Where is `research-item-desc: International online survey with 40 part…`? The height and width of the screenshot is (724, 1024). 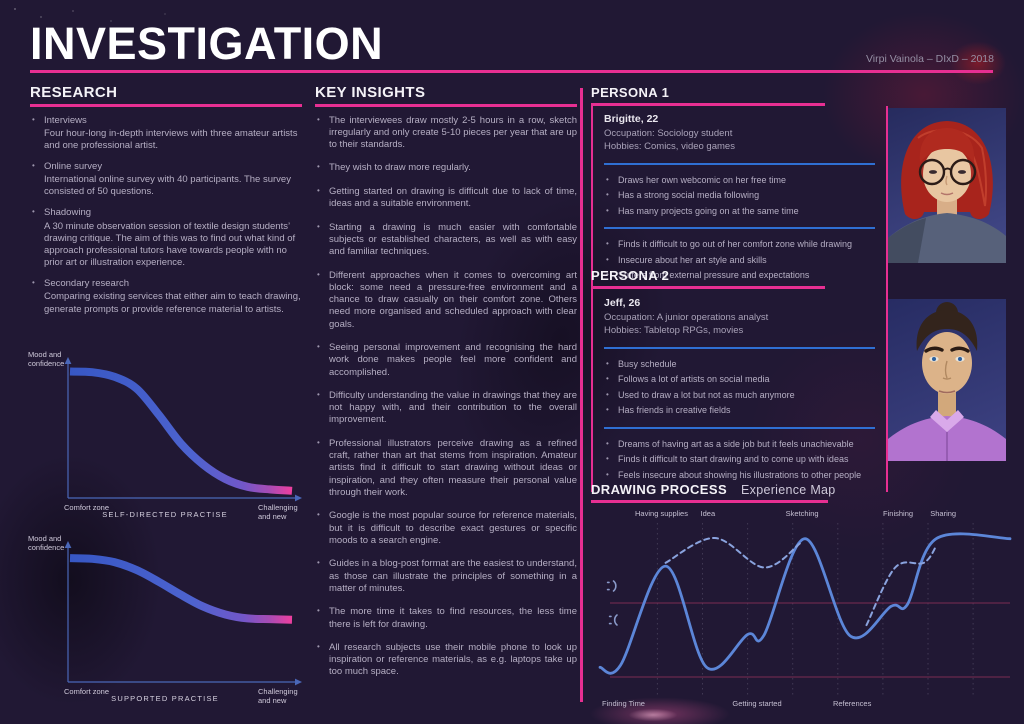
research-item-desc: International online survey with 40 part… is located at coordinates (167, 186).